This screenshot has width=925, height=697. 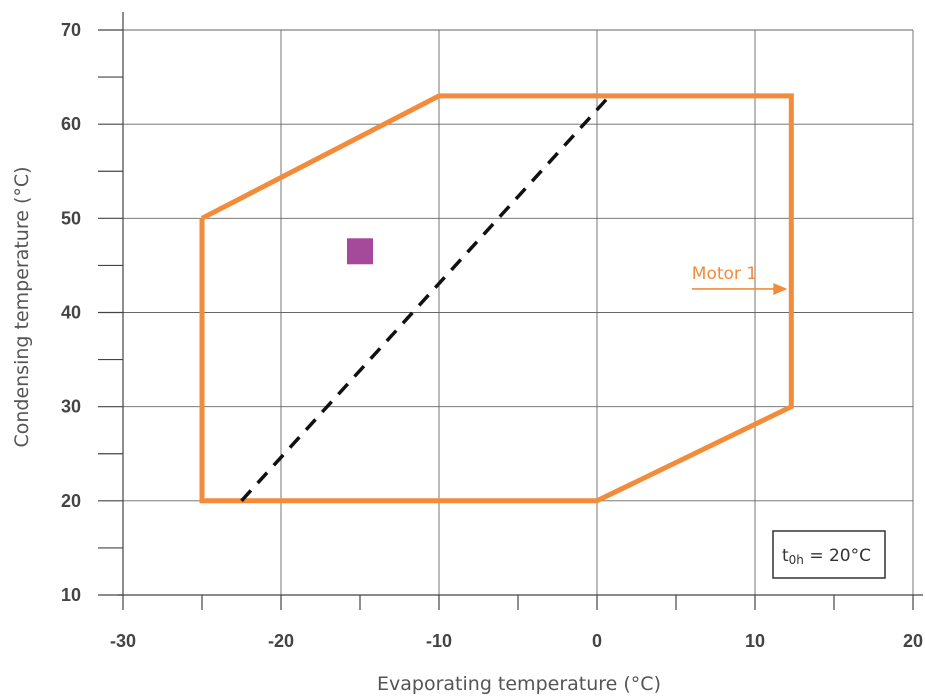 I want to click on annotations: Motor 1, so click(x=739, y=279).